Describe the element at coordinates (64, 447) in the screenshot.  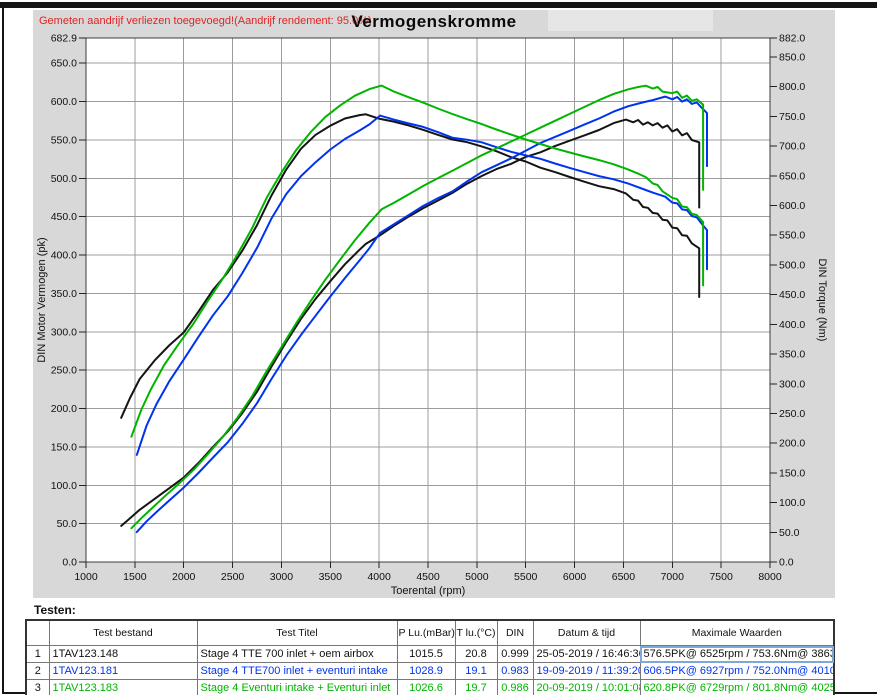
I see `y-left-tick-label: 150.0` at that location.